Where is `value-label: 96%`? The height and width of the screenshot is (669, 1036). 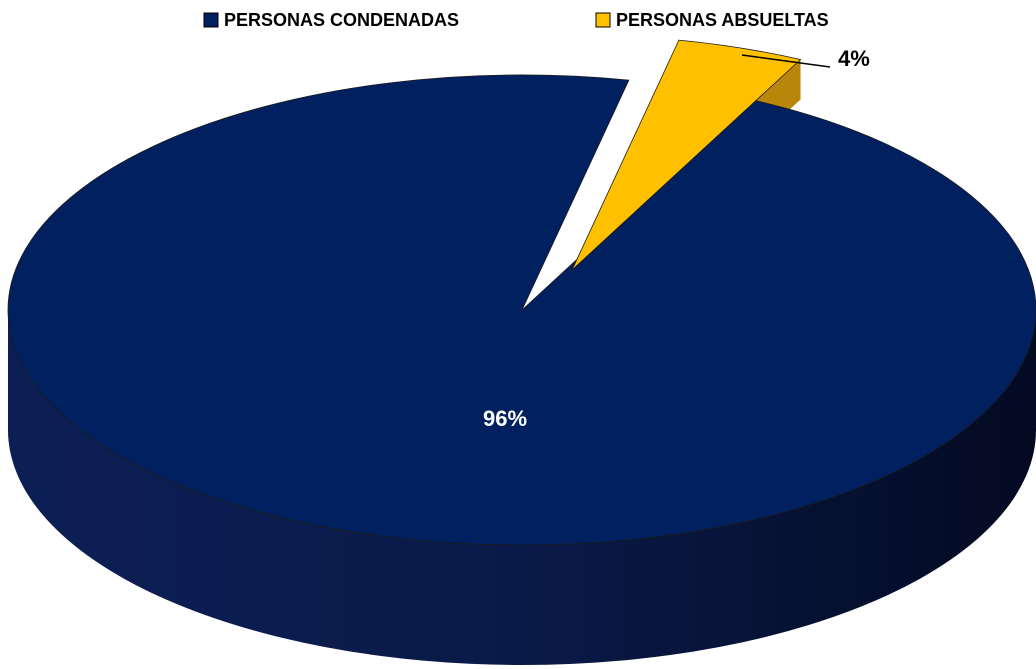
value-label: 96% is located at coordinates (505, 418).